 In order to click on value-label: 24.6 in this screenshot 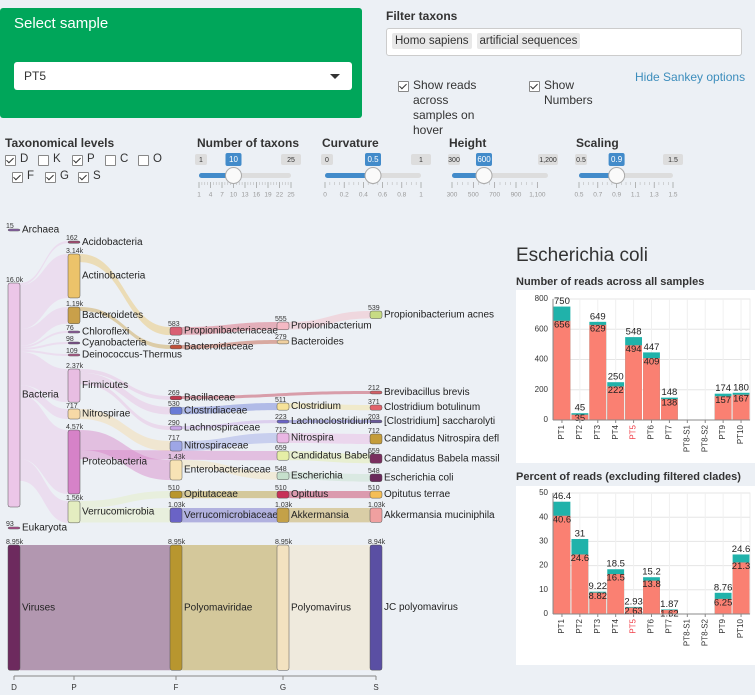, I will do `click(580, 558)`.